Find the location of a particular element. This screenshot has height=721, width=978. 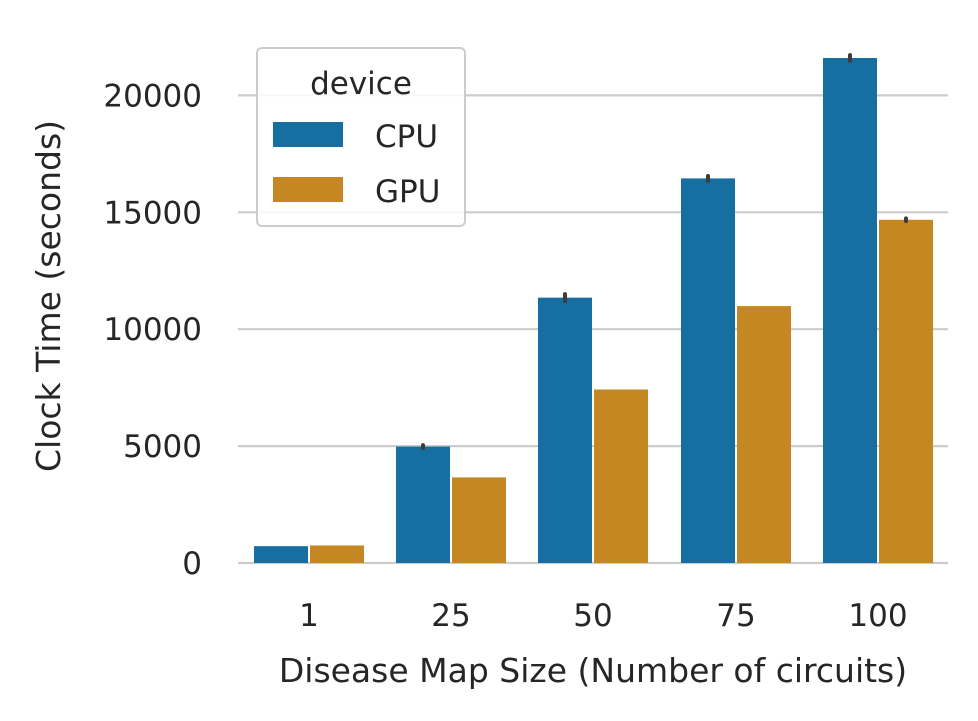

x-tick-label-25: 25 is located at coordinates (450, 616).